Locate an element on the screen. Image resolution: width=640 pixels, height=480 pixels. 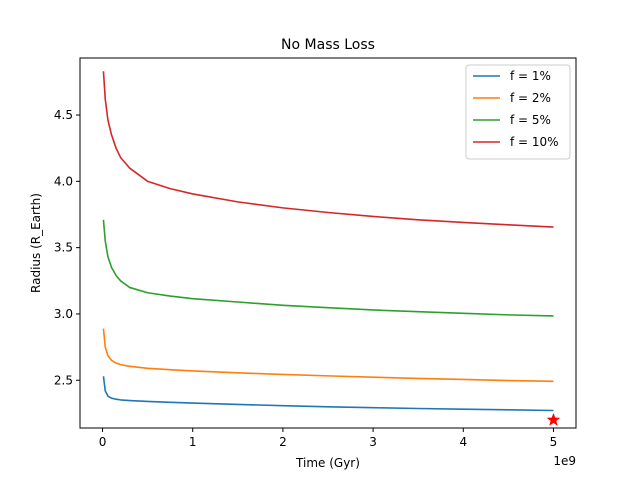
x-axis-label: Time (Gyr) is located at coordinates (327, 463).